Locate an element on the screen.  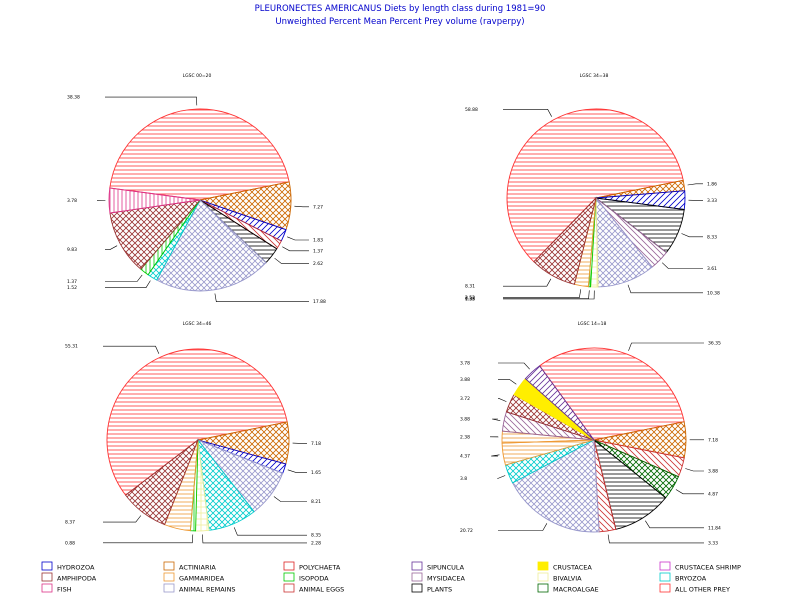
legend-label: HYDROZOA is located at coordinates (76, 568).